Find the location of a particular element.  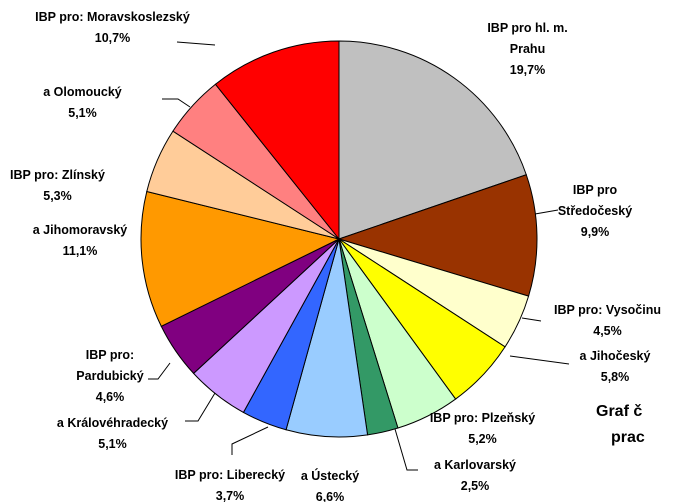

category-label: IBP pro: Liberecký is located at coordinates (230, 475).